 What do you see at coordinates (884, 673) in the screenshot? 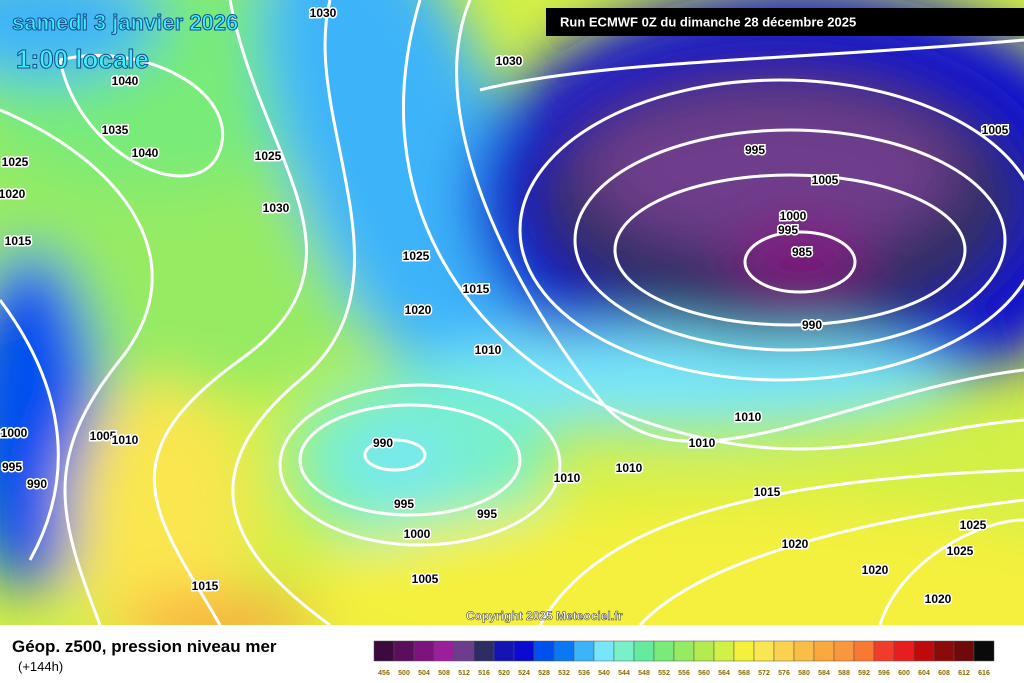
I see `scale-label: 596` at bounding box center [884, 673].